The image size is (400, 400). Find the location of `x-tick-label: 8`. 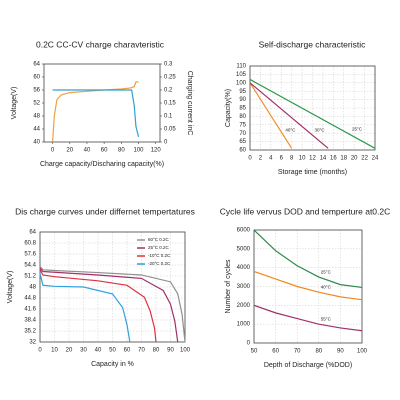

x-tick-label: 8 is located at coordinates (292, 159).